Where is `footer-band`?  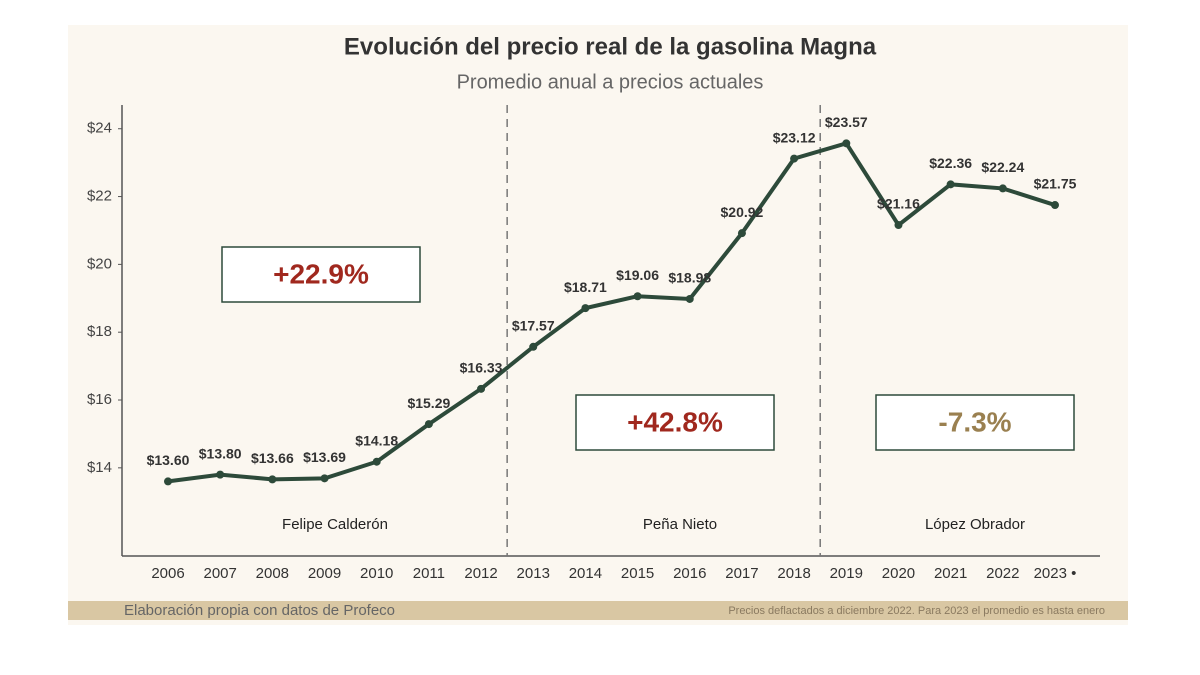 footer-band is located at coordinates (598, 610).